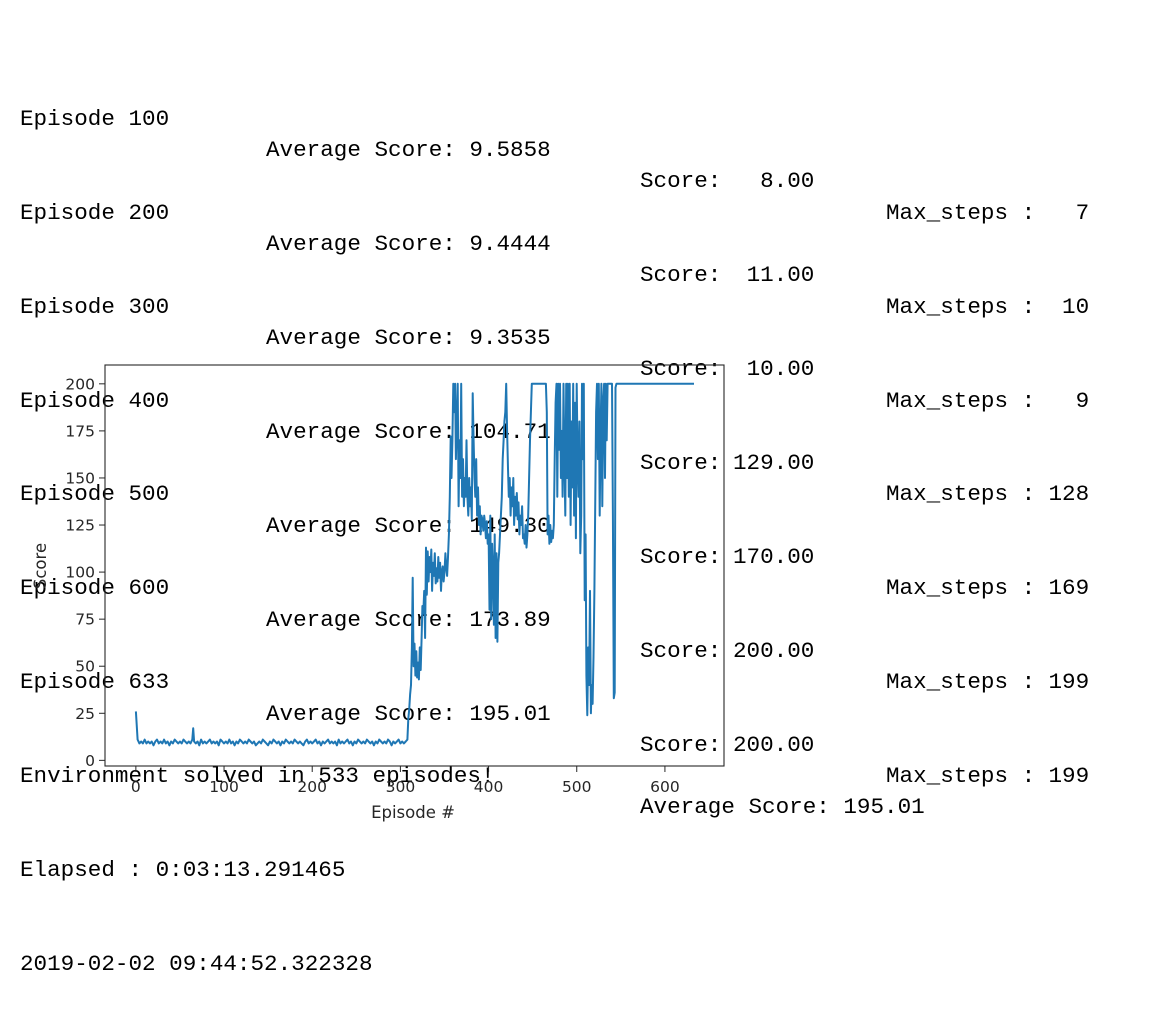 The image size is (1156, 1012). Describe the element at coordinates (85, 620) in the screenshot. I see `y-tick-label: 75` at that location.